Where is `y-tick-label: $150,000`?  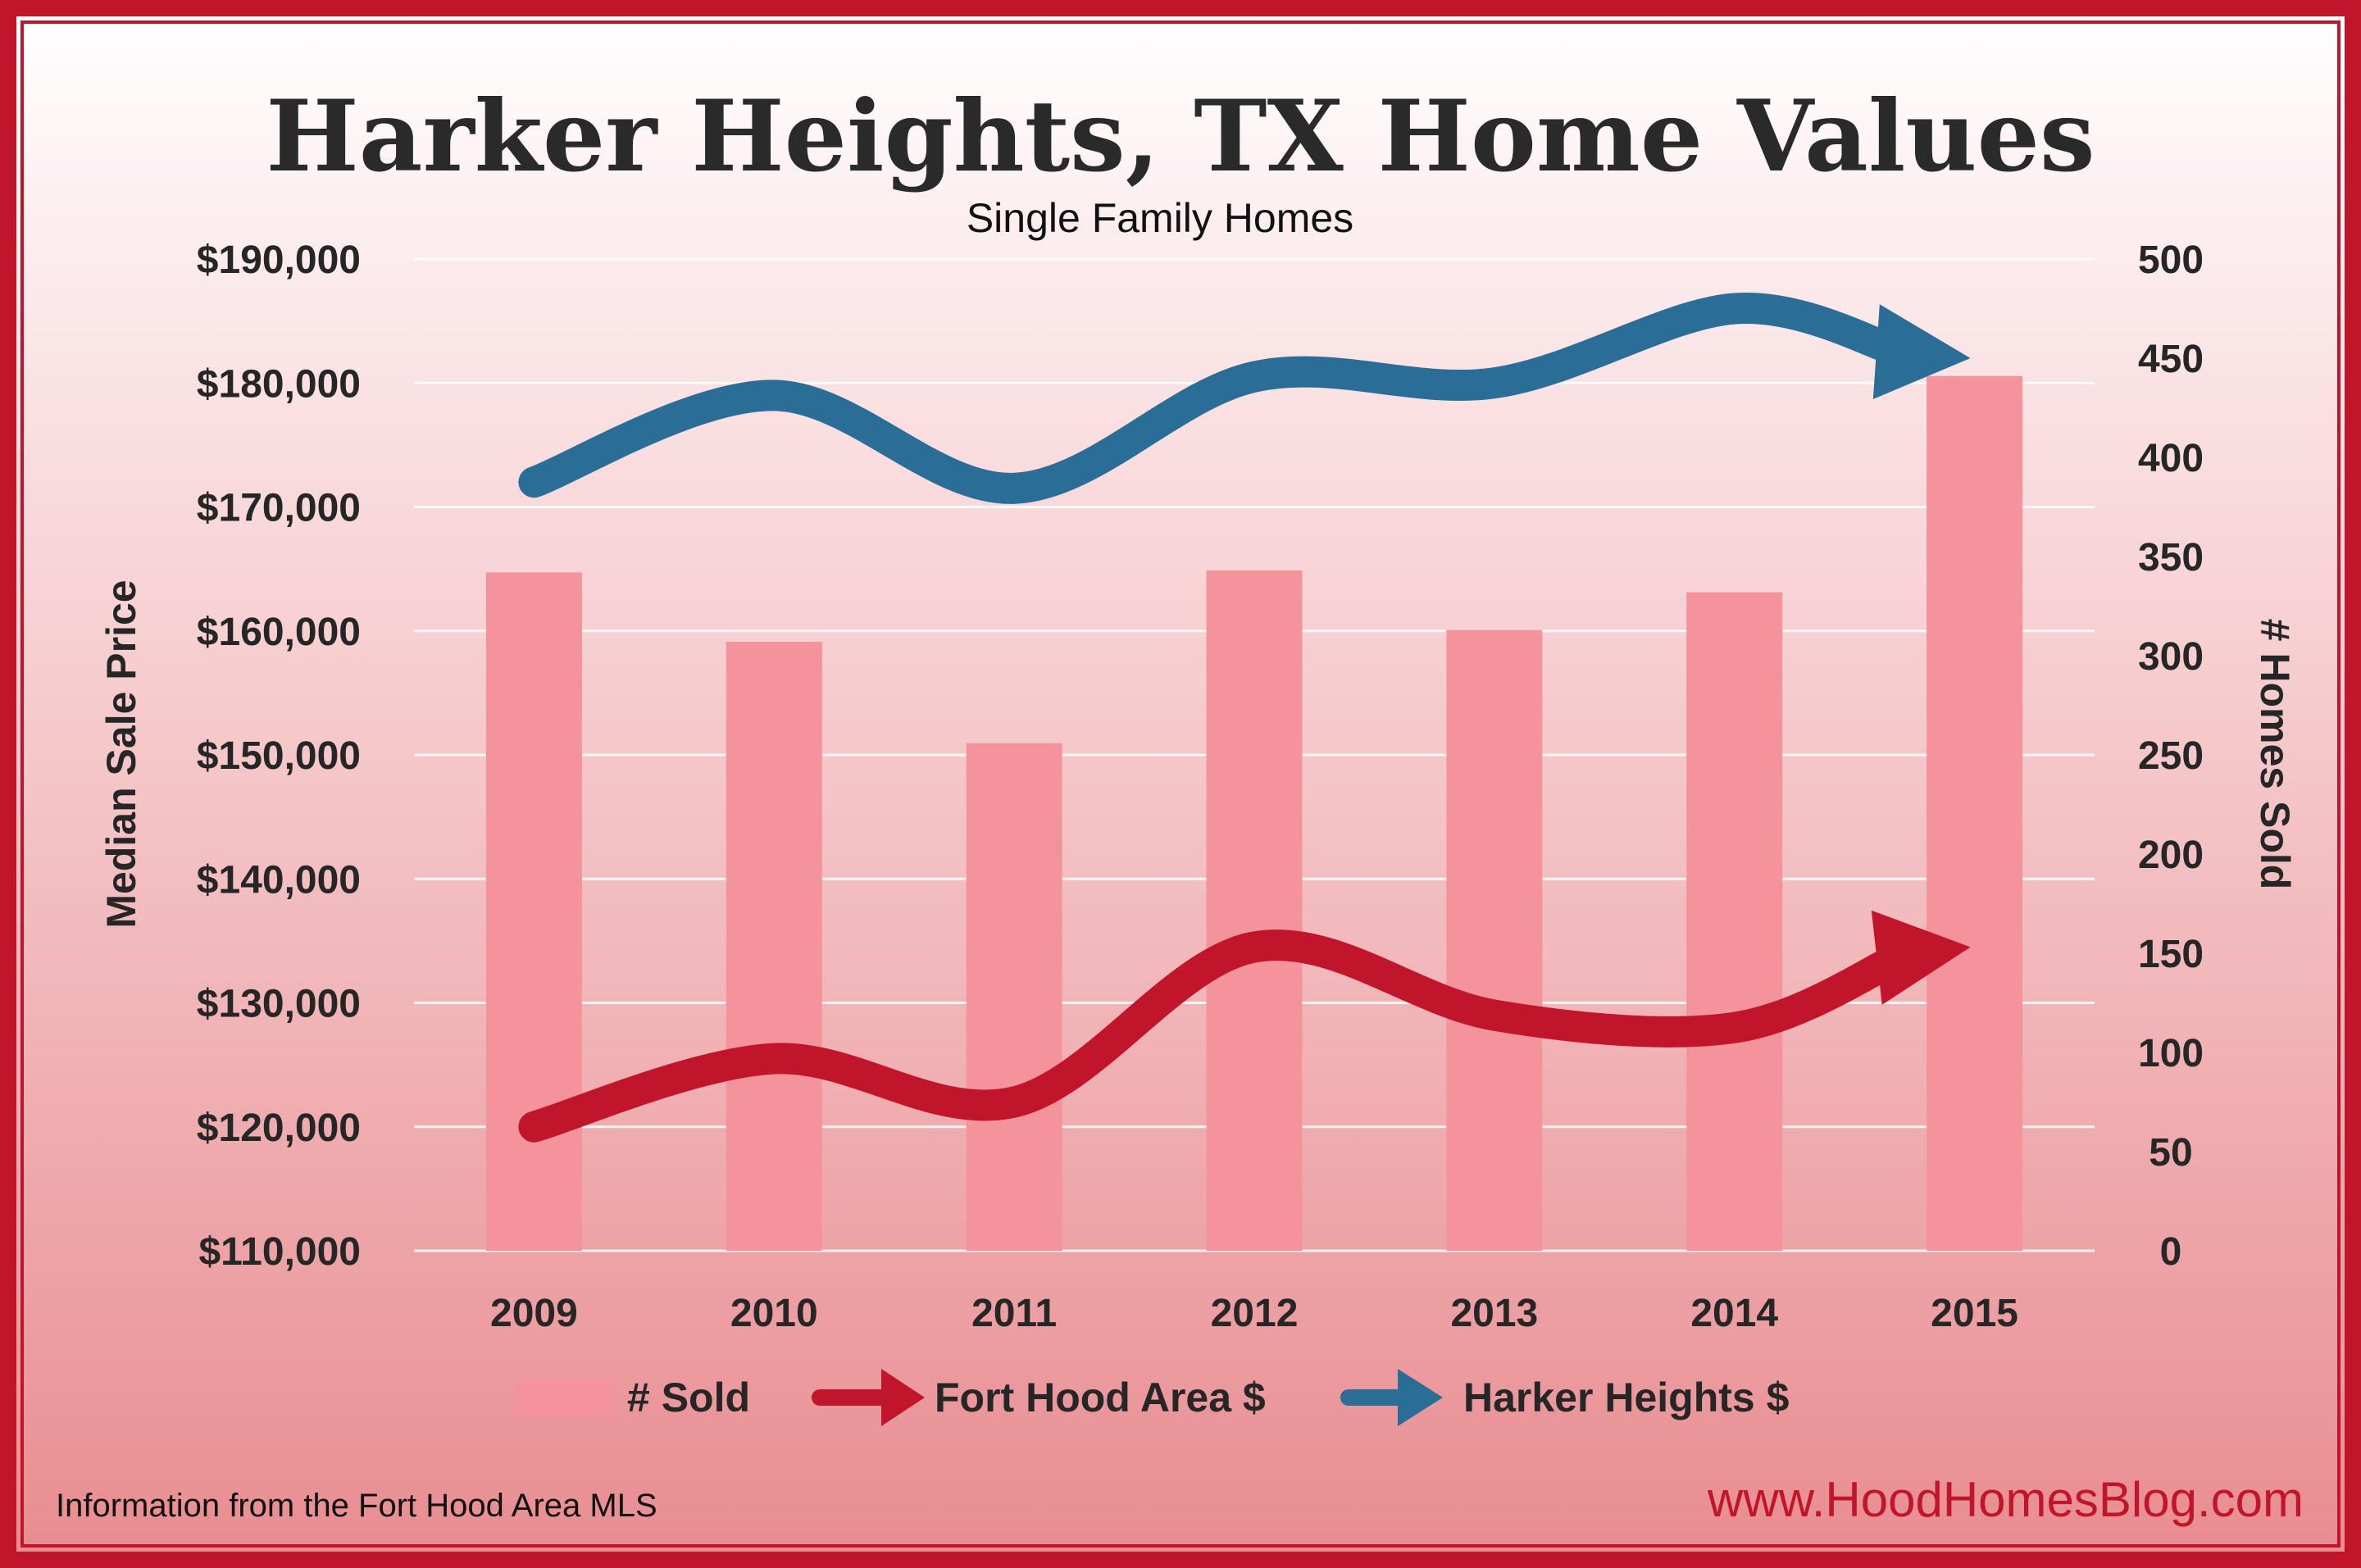 y-tick-label: $150,000 is located at coordinates (279, 756).